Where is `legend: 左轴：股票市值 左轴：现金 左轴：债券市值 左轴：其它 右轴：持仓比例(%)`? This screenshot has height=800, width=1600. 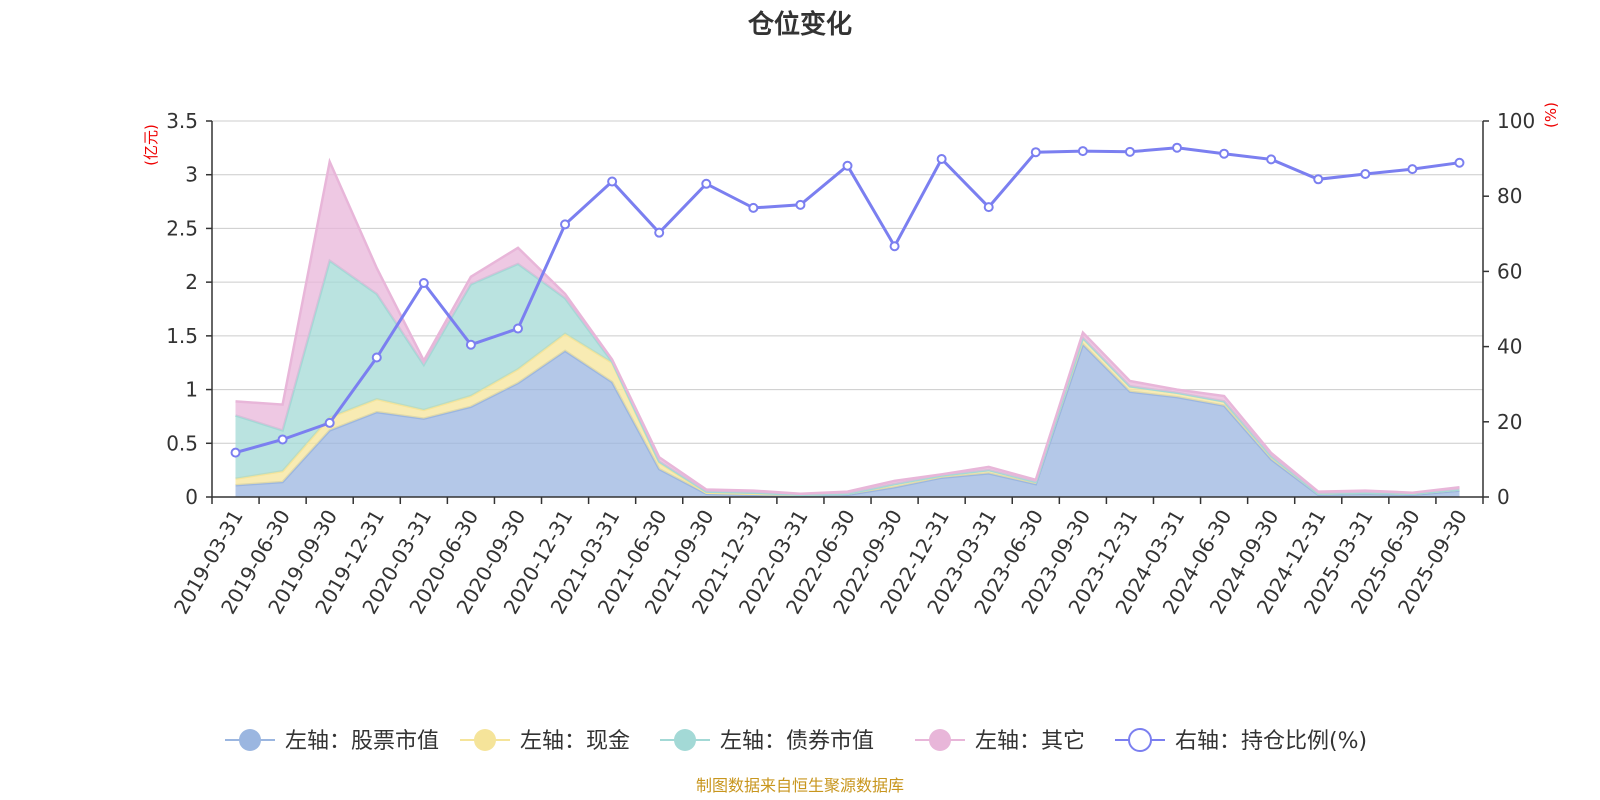 legend: 左轴：股票市值 左轴：现金 左轴：债券市值 左轴：其它 右轴：持仓比例(%) is located at coordinates (796, 741).